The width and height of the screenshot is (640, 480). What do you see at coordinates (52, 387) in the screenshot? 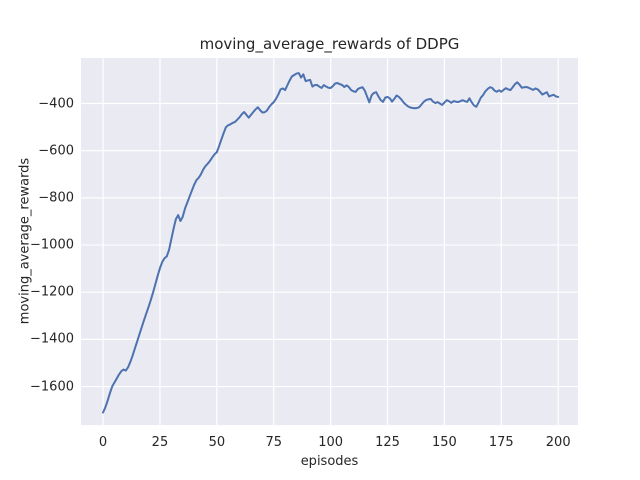
I see `y-tick-label: −1600` at bounding box center [52, 387].